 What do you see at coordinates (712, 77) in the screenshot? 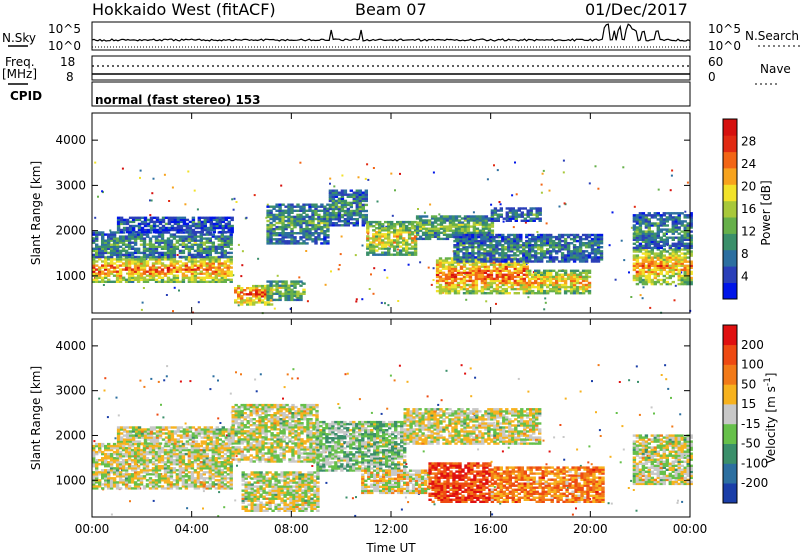
I see `nave-tick-bottom: 0` at bounding box center [712, 77].